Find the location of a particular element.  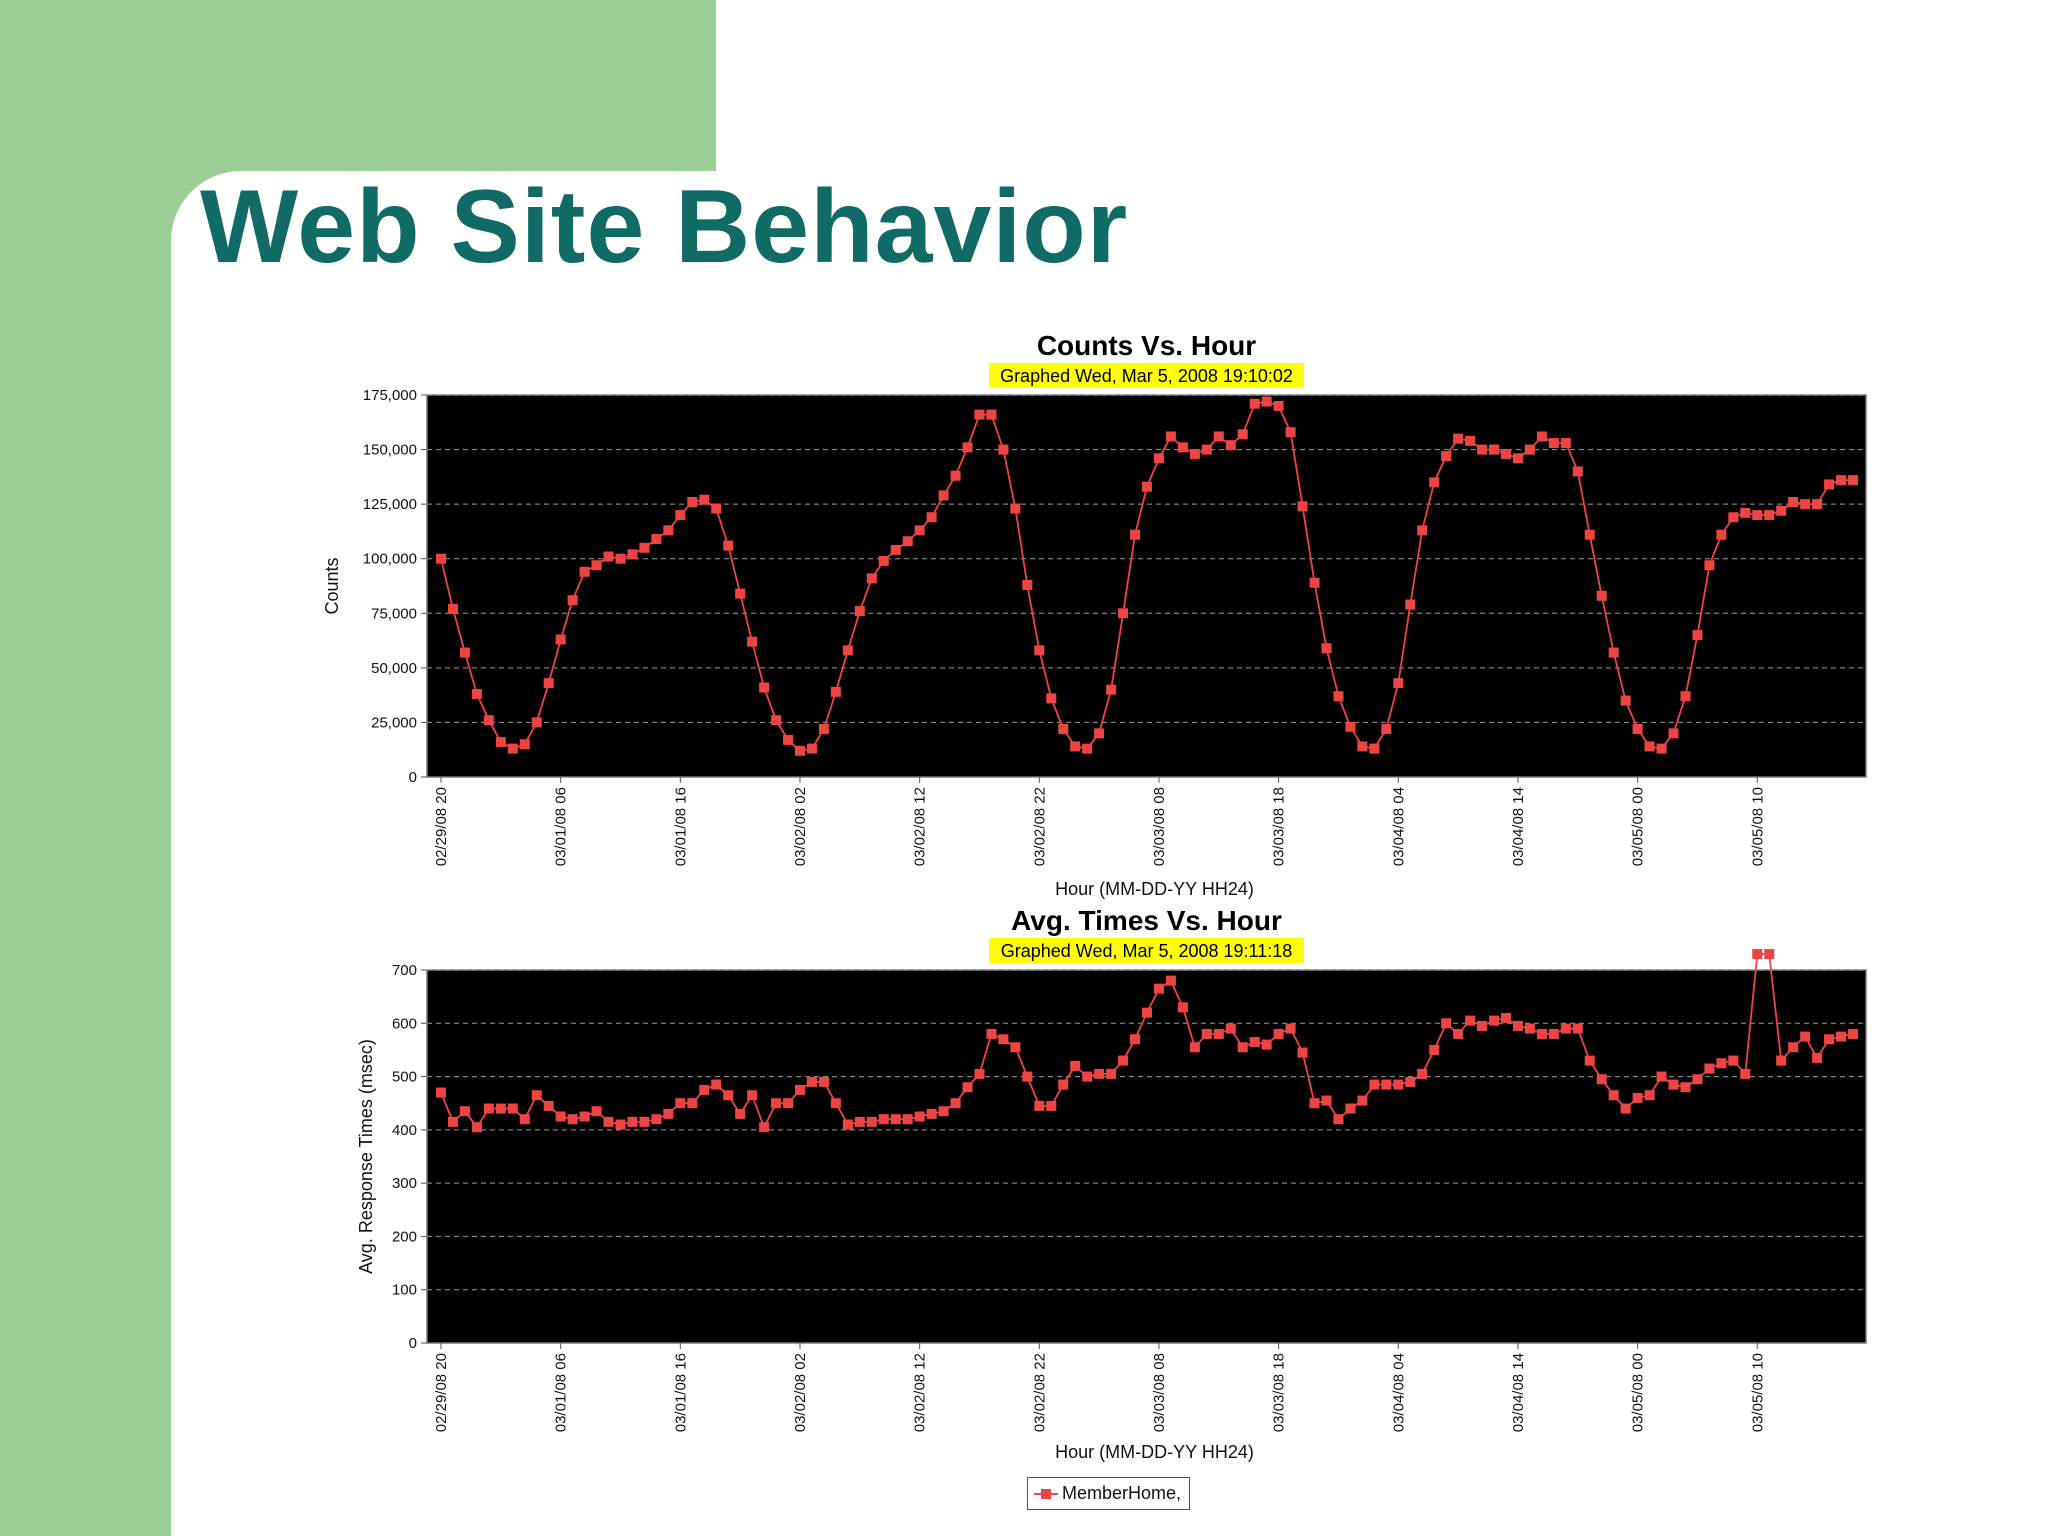

y-tick-label: 150,000 is located at coordinates (390, 450).